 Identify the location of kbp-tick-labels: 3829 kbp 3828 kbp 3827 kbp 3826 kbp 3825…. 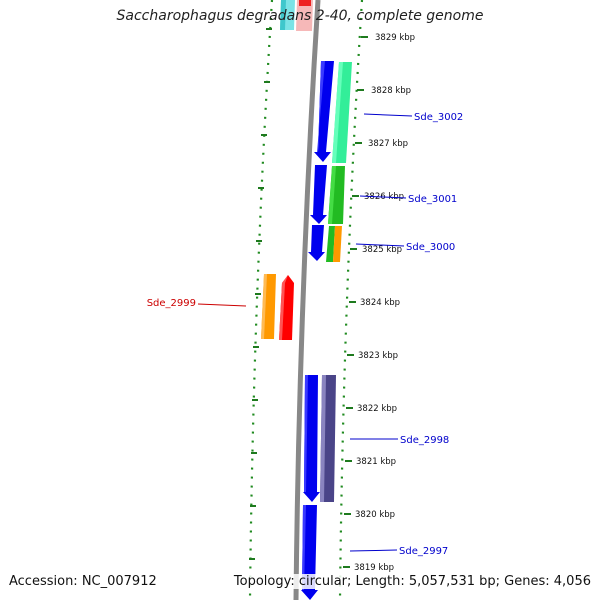
(384, 303).